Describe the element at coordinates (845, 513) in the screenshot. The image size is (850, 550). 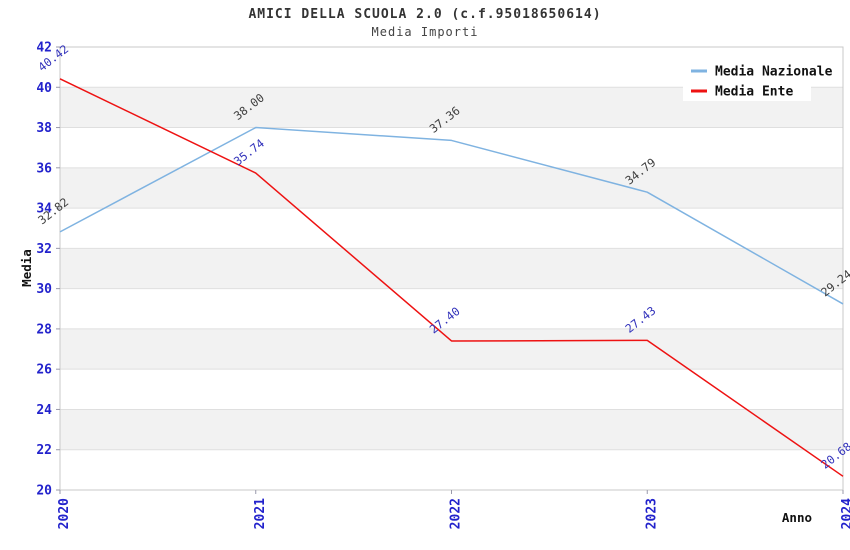
I see `x-tick-label: 2024` at that location.